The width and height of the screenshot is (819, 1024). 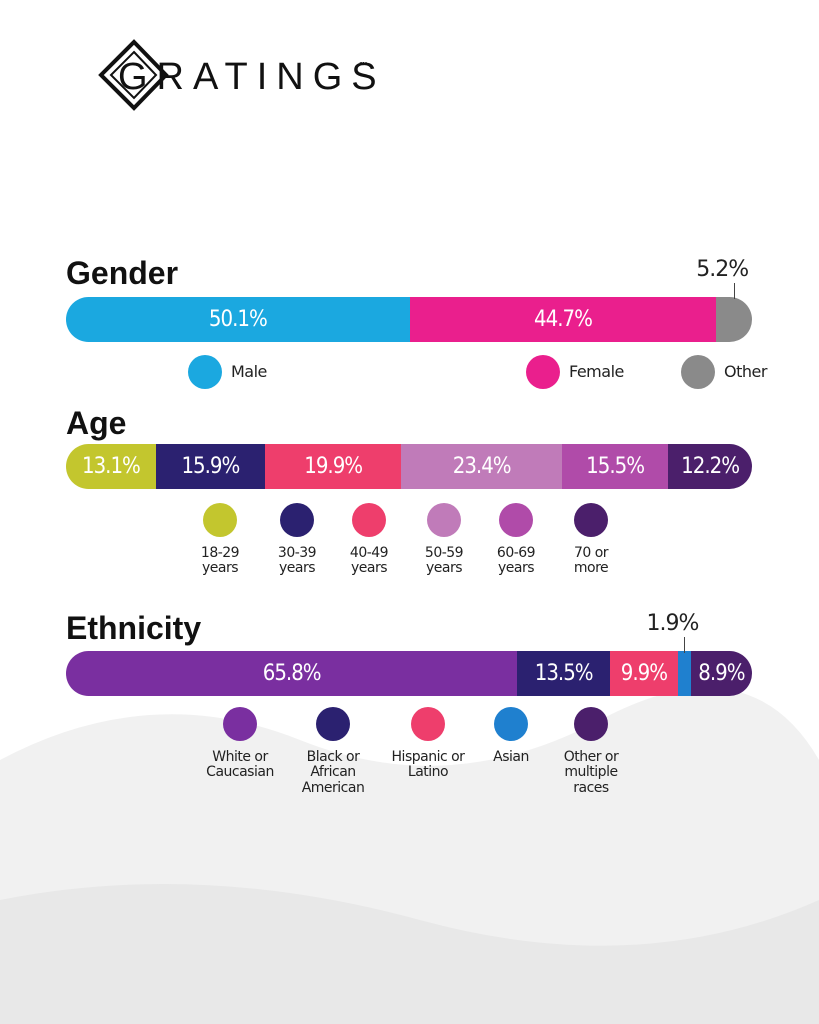 What do you see at coordinates (96, 423) in the screenshot?
I see `chart-title: Age` at bounding box center [96, 423].